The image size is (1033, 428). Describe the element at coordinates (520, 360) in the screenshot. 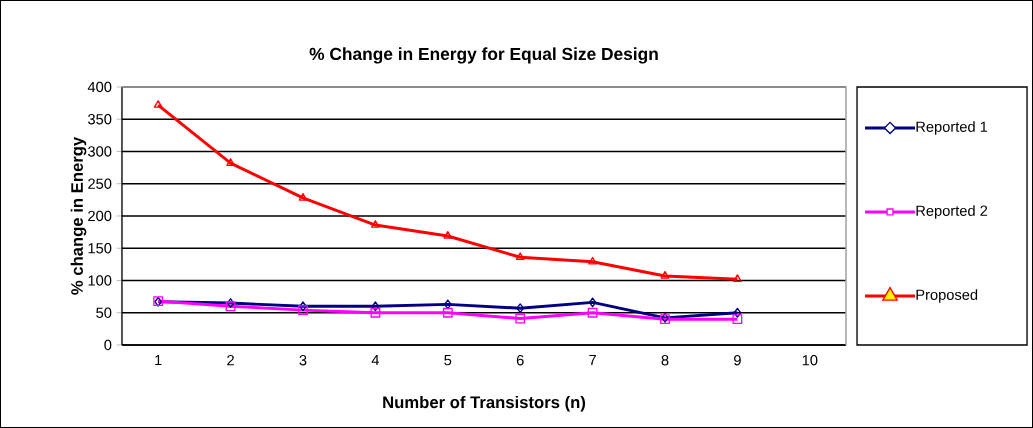

I see `x-tick-label: 6` at that location.